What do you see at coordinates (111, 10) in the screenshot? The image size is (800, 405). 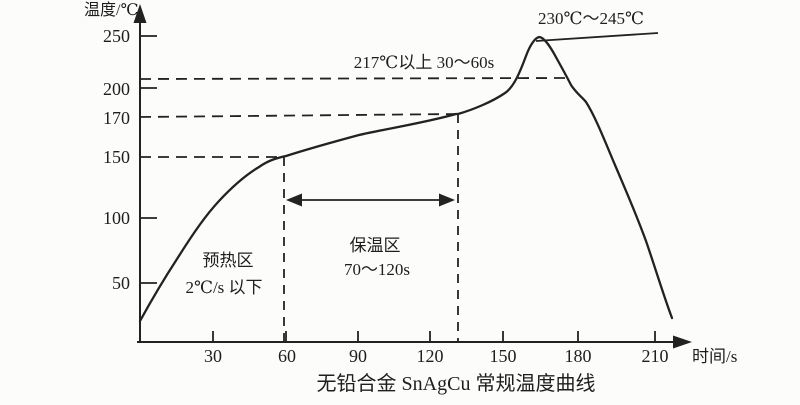 I see `y-axis-title: 温度/℃` at bounding box center [111, 10].